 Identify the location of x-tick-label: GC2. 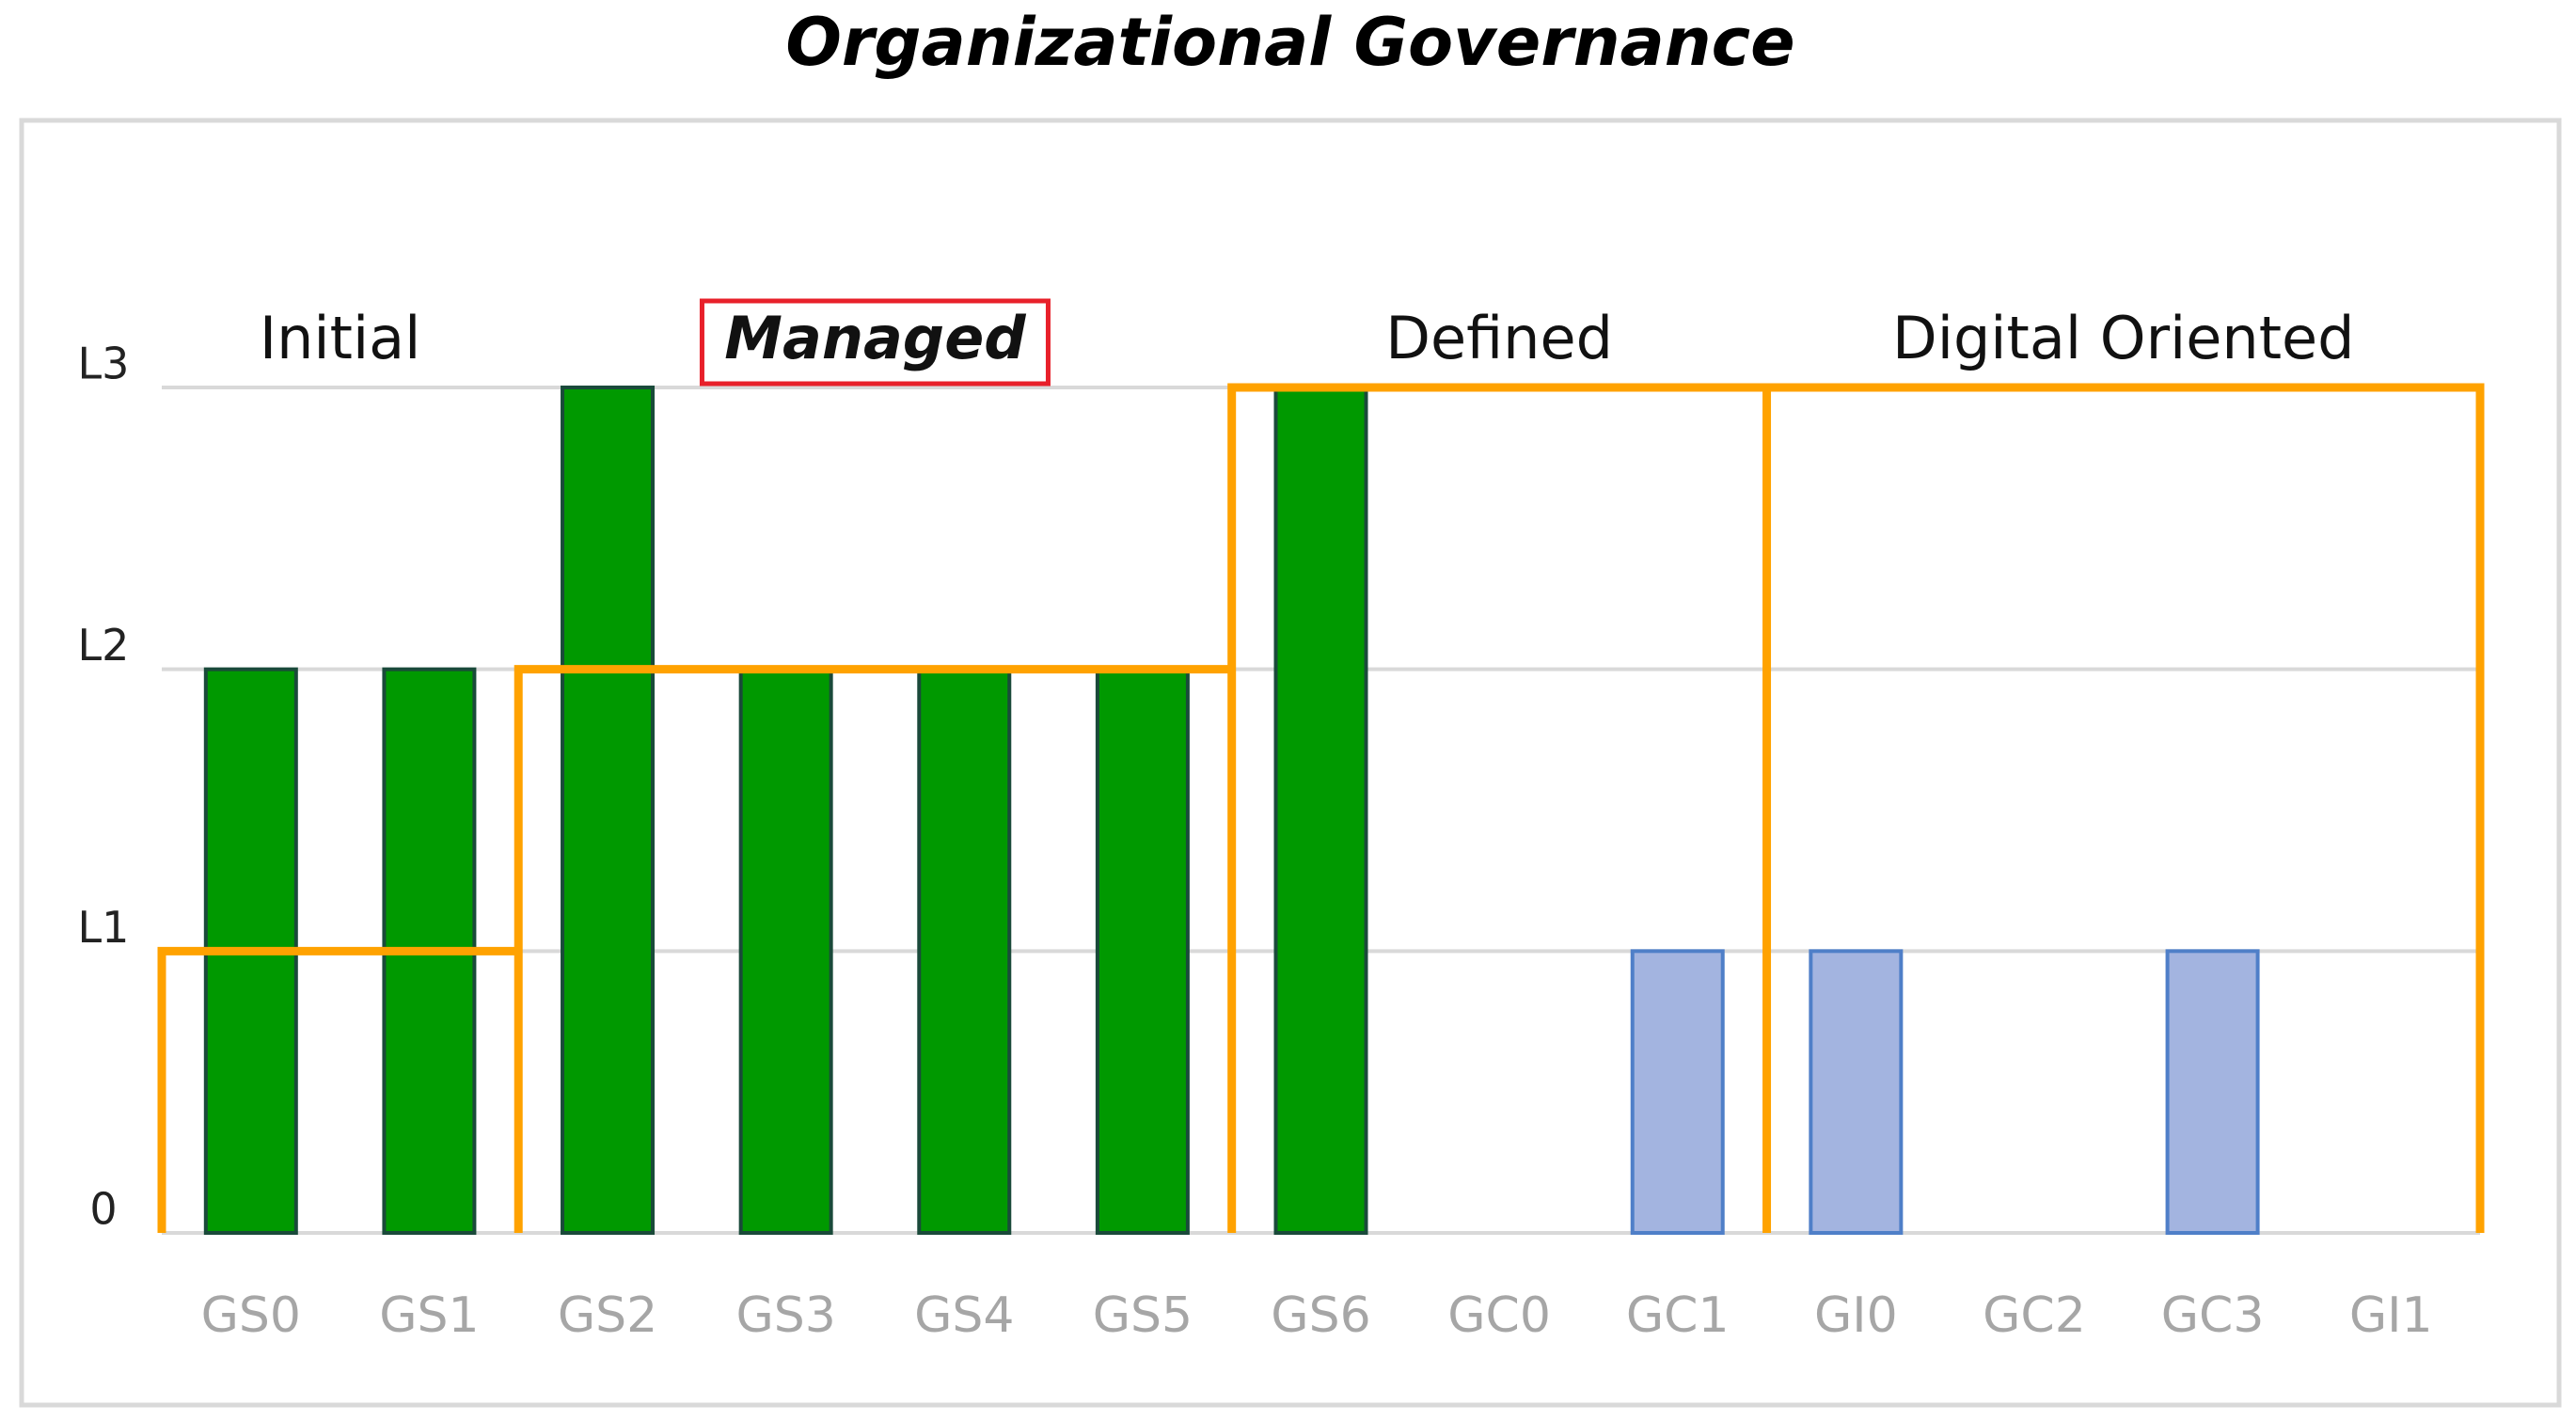
(2034, 1315).